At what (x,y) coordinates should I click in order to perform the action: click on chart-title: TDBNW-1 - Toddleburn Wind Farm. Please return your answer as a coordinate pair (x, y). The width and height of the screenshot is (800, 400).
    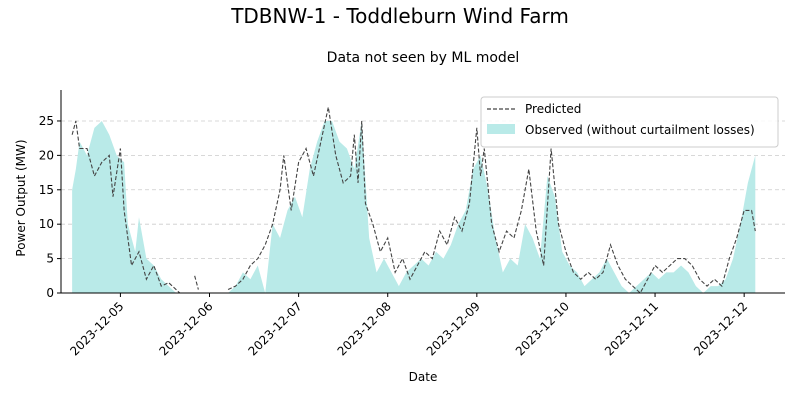
    Looking at the image, I should click on (399, 16).